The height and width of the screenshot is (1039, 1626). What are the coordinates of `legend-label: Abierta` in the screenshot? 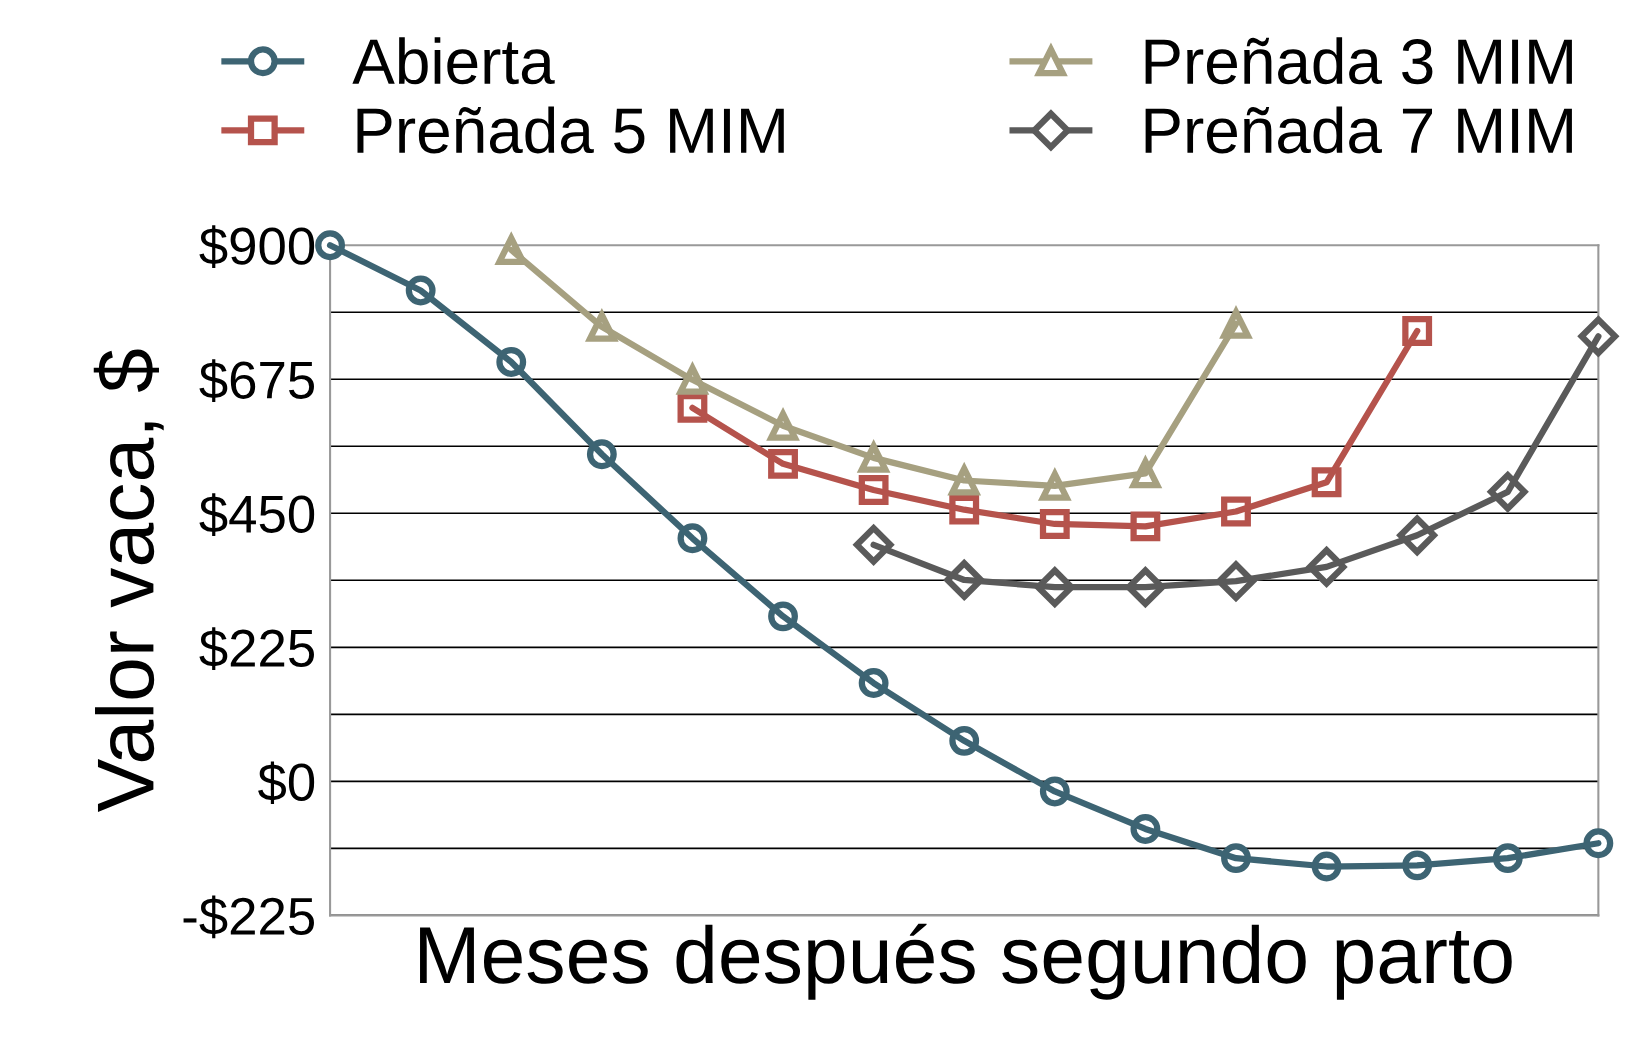 It's located at (453, 61).